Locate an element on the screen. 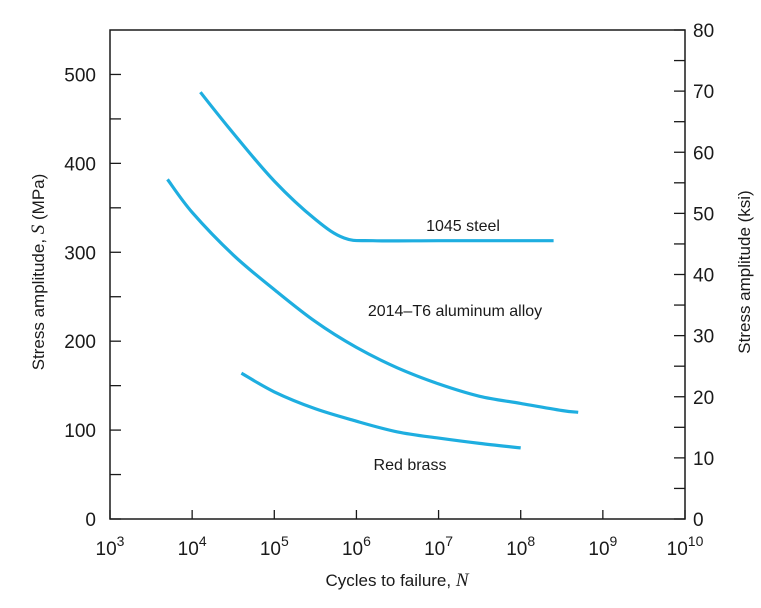  label-1045-steel: 1045 steel is located at coordinates (463, 226).